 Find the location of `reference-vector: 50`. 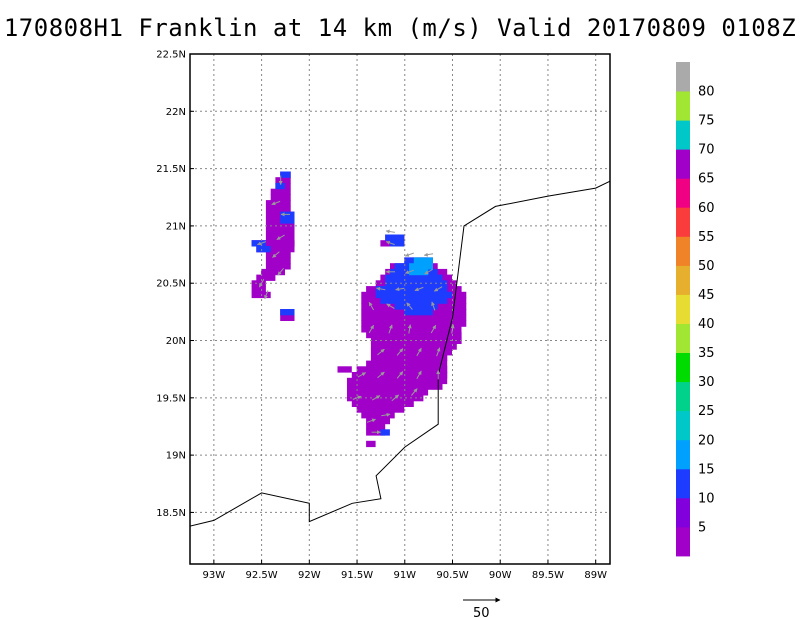

reference-vector: 50 is located at coordinates (482, 607).